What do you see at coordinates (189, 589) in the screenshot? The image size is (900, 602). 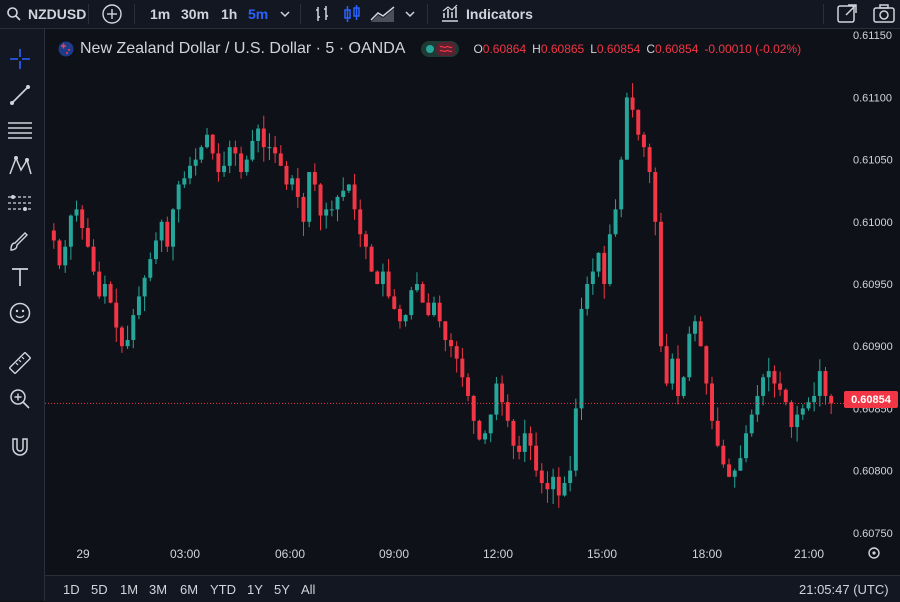 I see `range-6m: 6M` at bounding box center [189, 589].